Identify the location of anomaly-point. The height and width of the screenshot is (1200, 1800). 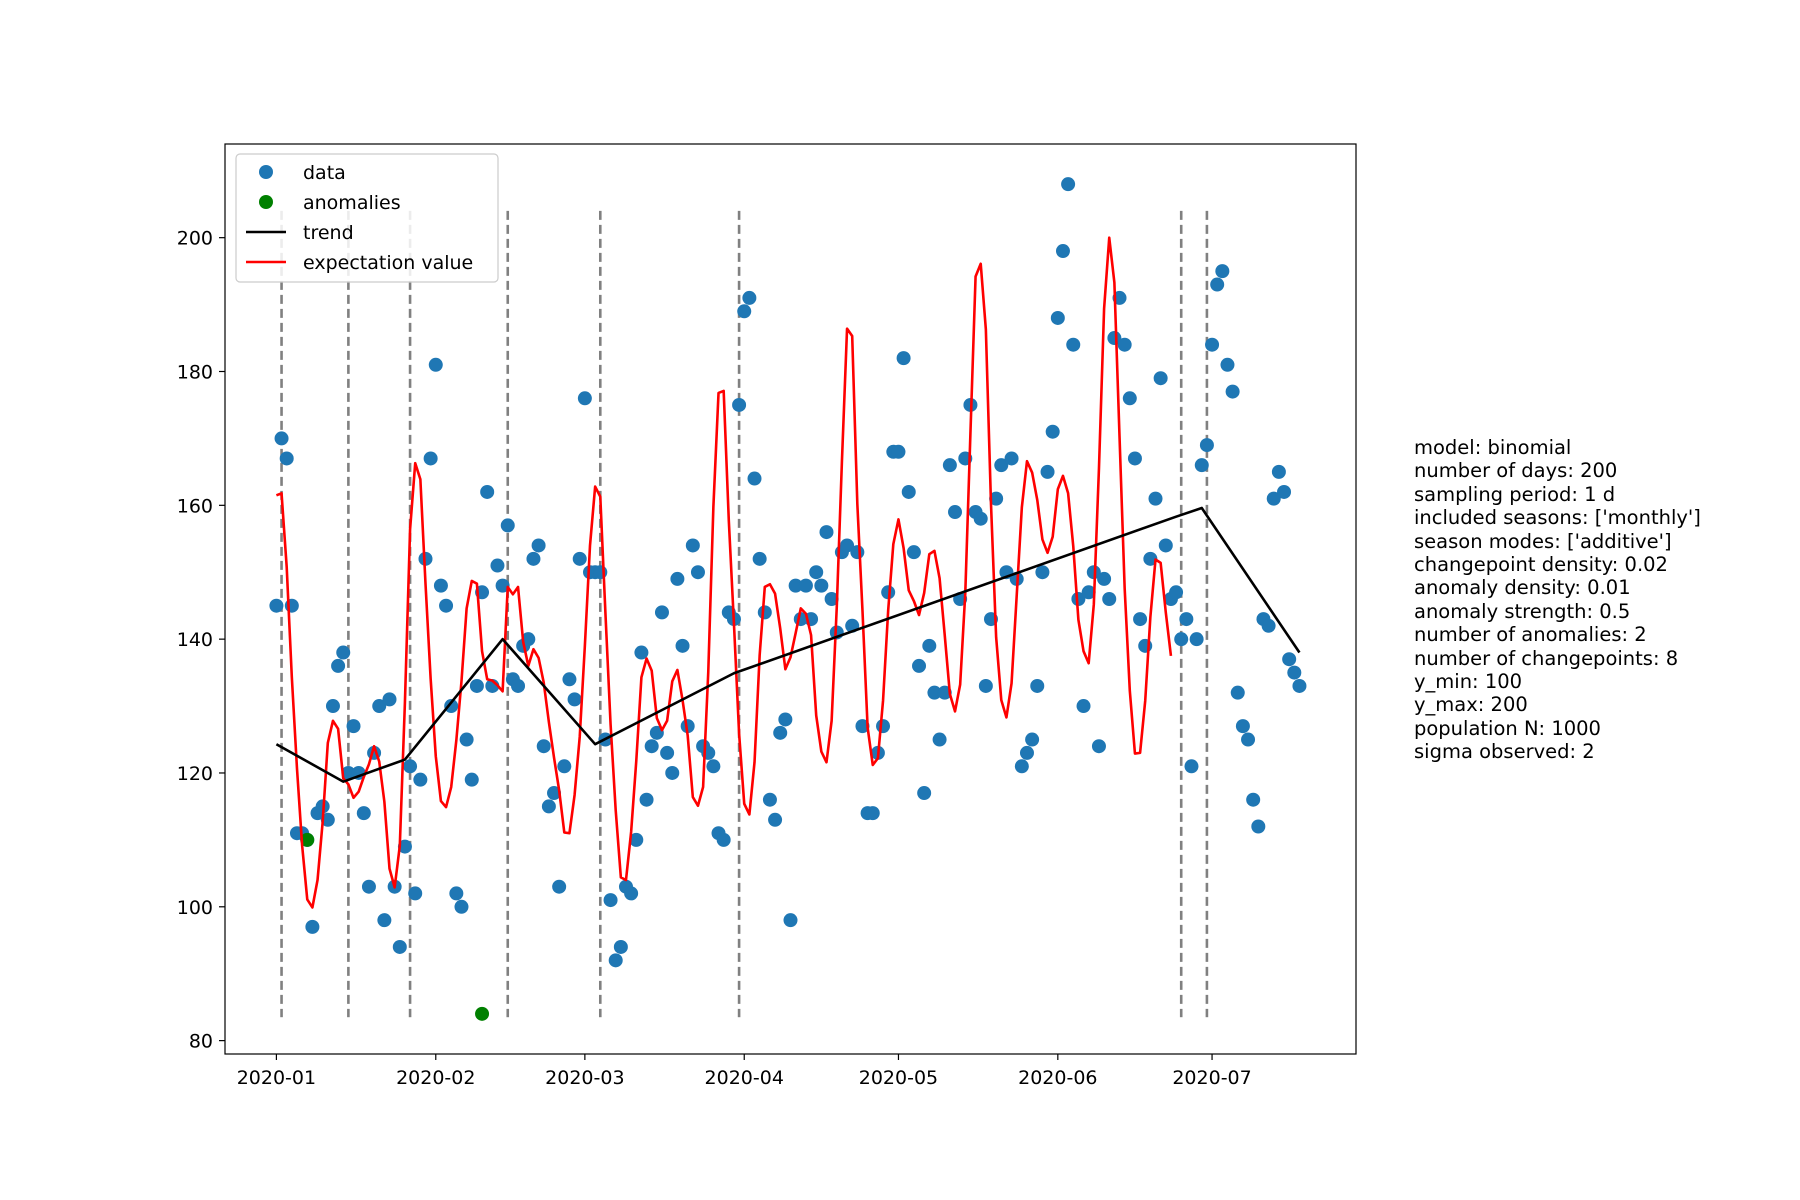
(482, 1013).